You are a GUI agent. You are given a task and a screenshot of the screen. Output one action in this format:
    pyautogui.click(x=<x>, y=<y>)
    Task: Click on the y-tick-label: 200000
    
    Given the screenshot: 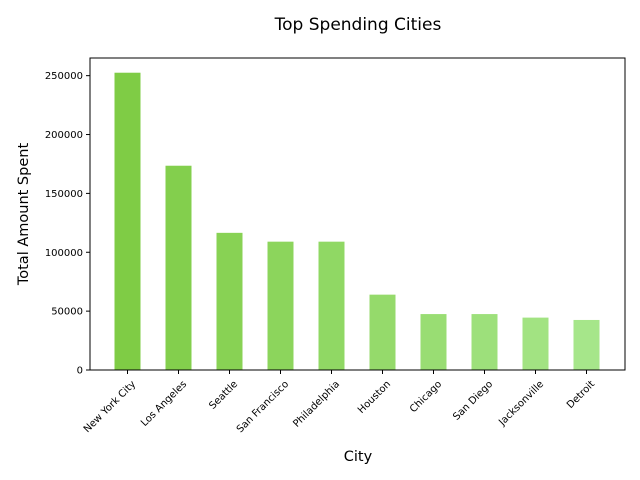 What is the action you would take?
    pyautogui.click(x=64, y=135)
    